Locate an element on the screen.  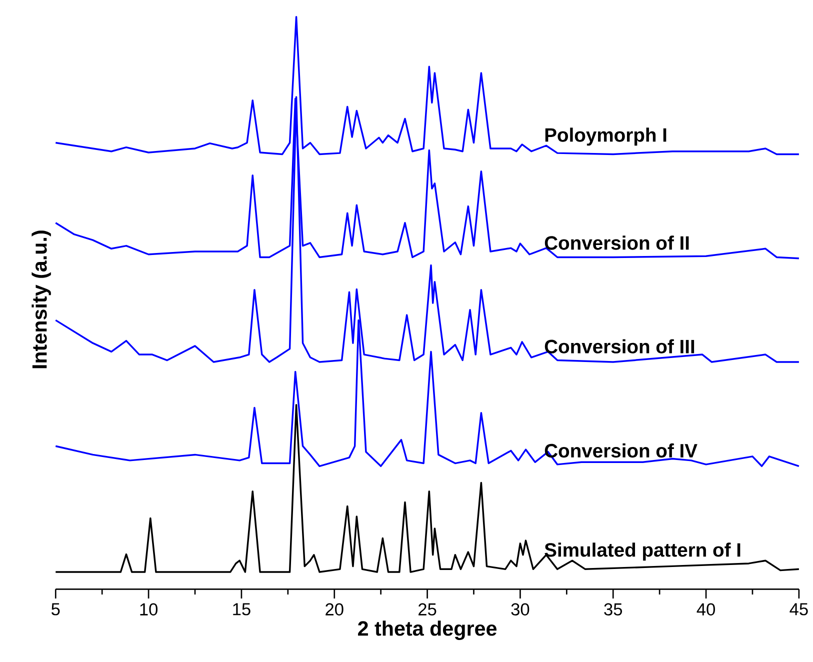
series-label: Simulated pattern of I is located at coordinates (642, 551).